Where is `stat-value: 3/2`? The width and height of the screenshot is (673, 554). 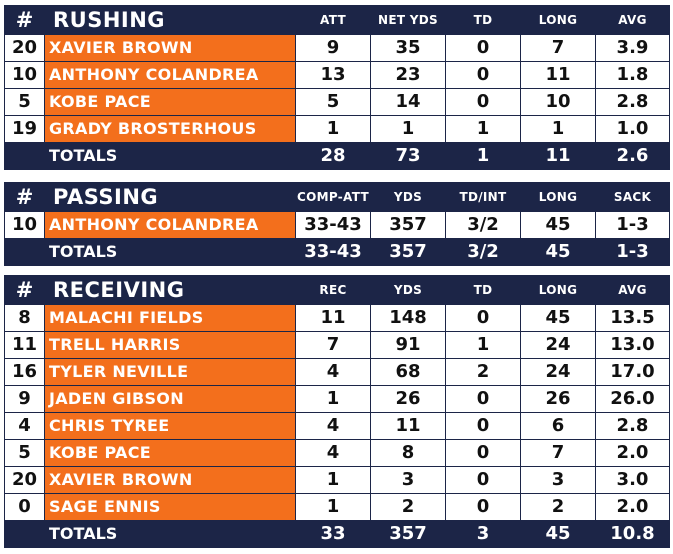 stat-value: 3/2 is located at coordinates (483, 225).